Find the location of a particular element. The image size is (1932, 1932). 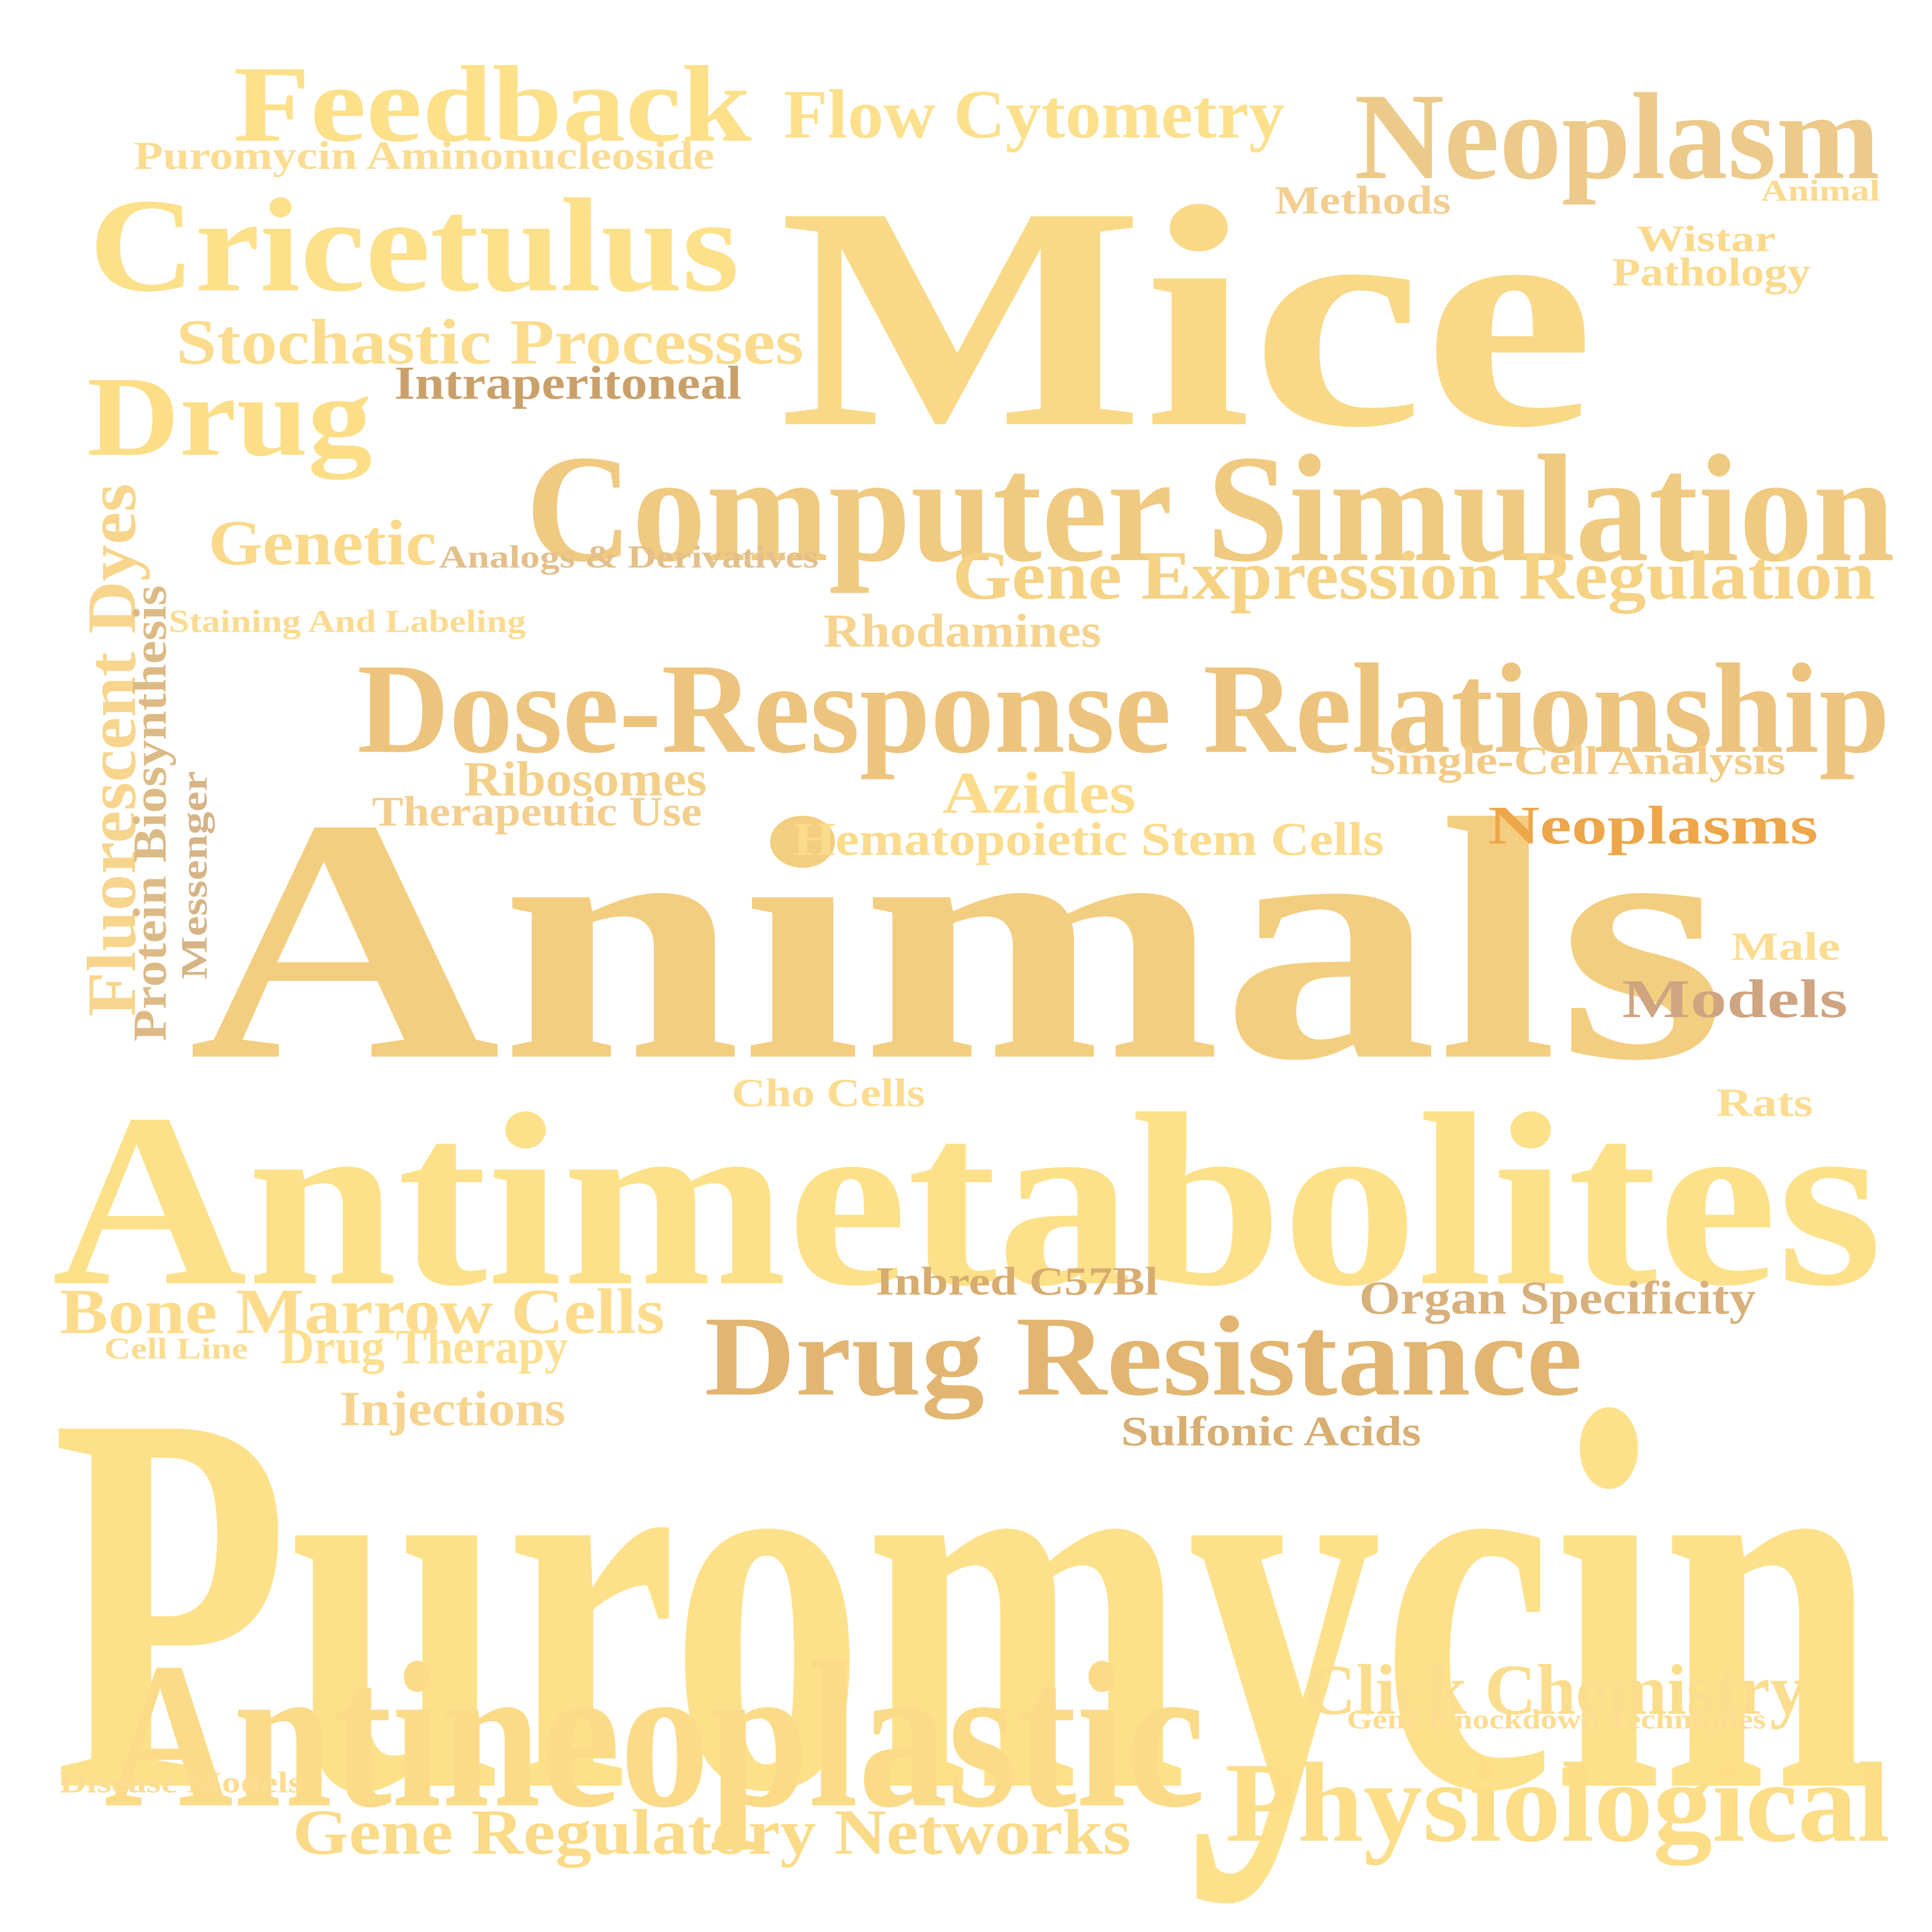

word-analogs-derivatives: Analogs & Derivatives is located at coordinates (628, 557).